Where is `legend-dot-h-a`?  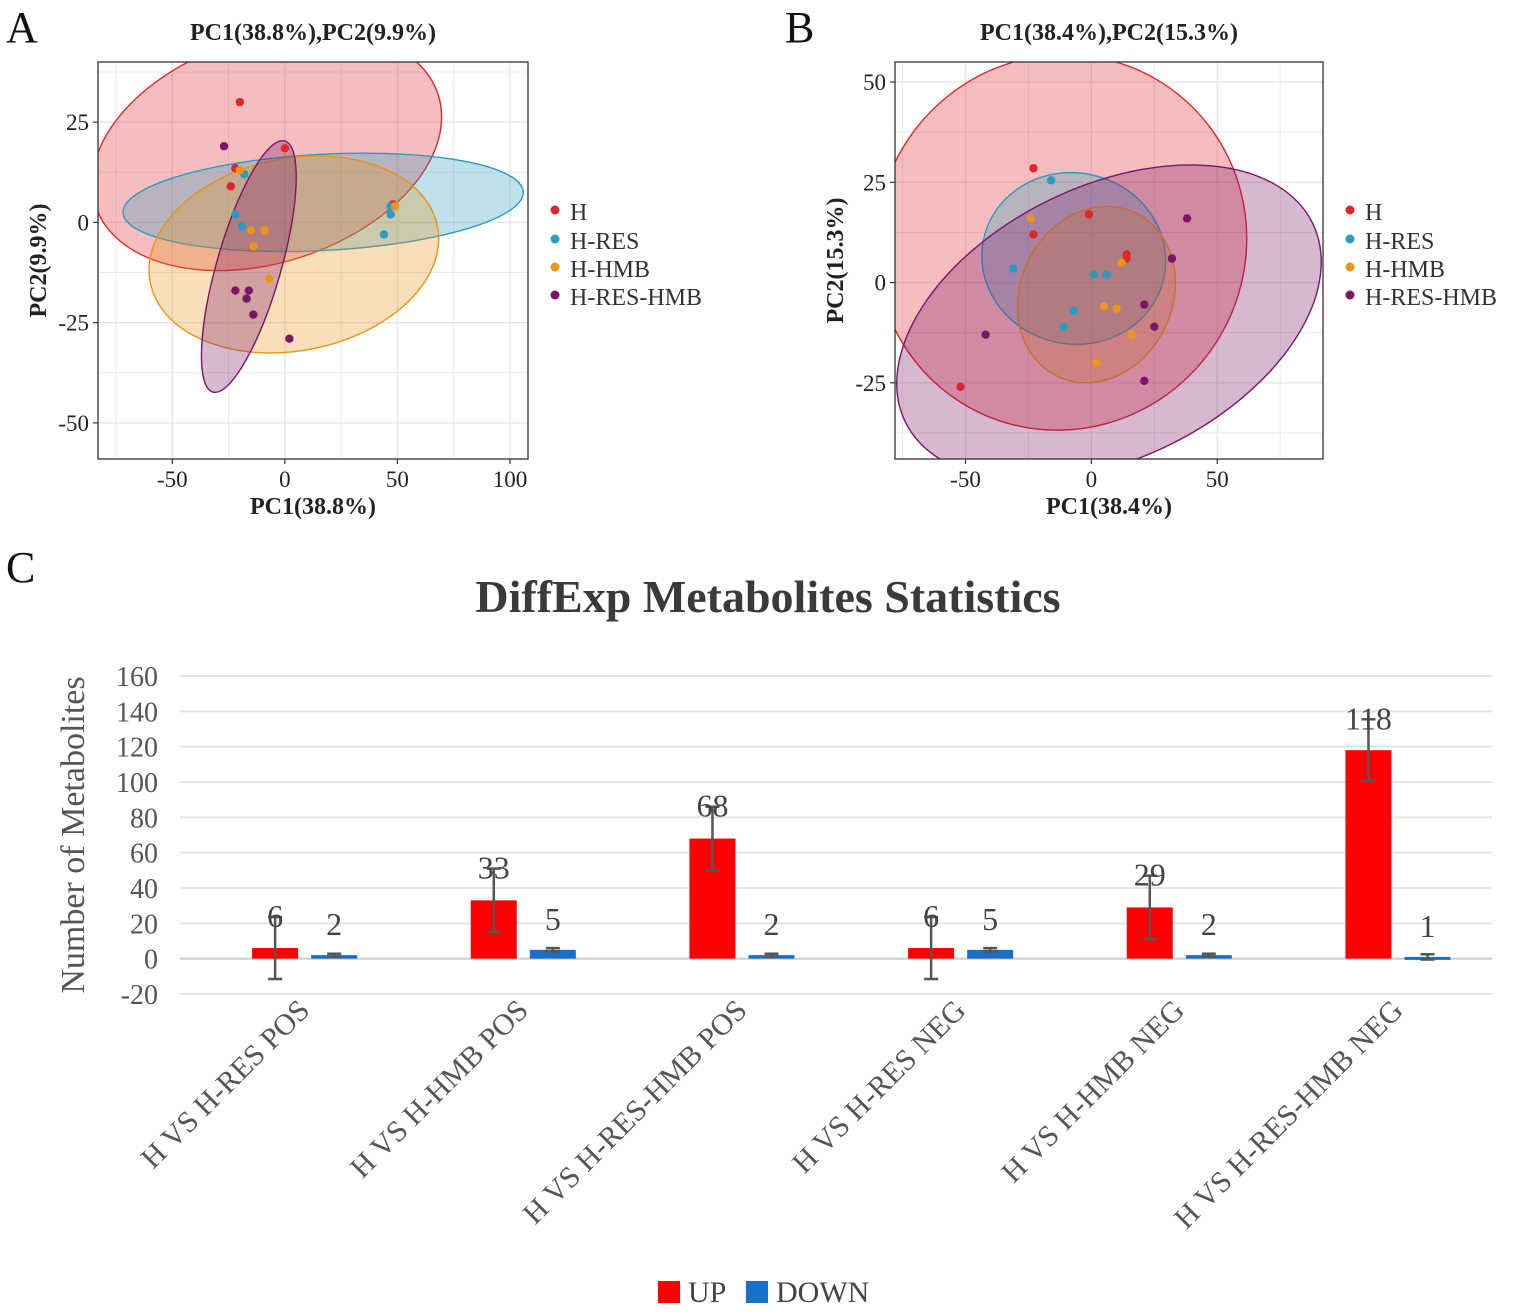 legend-dot-h-a is located at coordinates (555, 210).